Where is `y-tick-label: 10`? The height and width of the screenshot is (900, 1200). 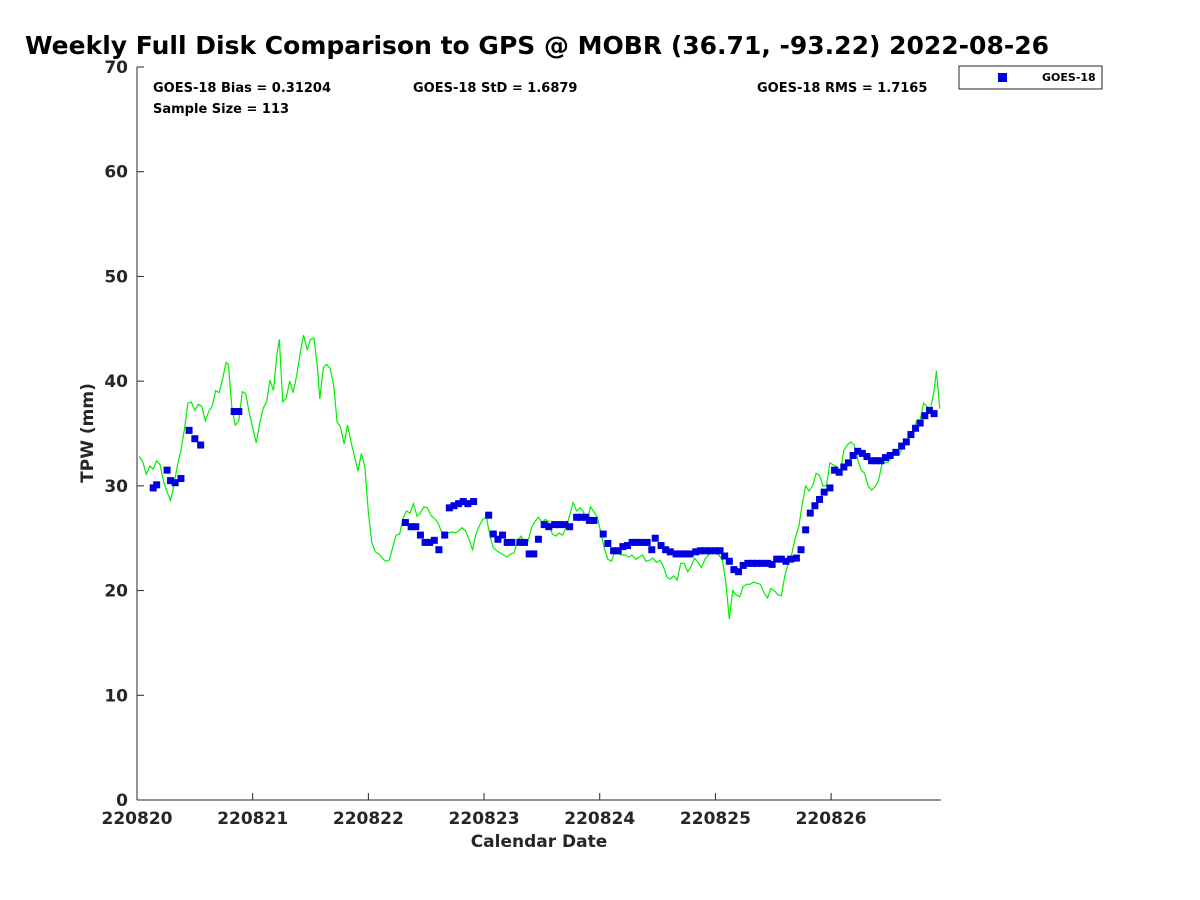
y-tick-label: 10 is located at coordinates (116, 696).